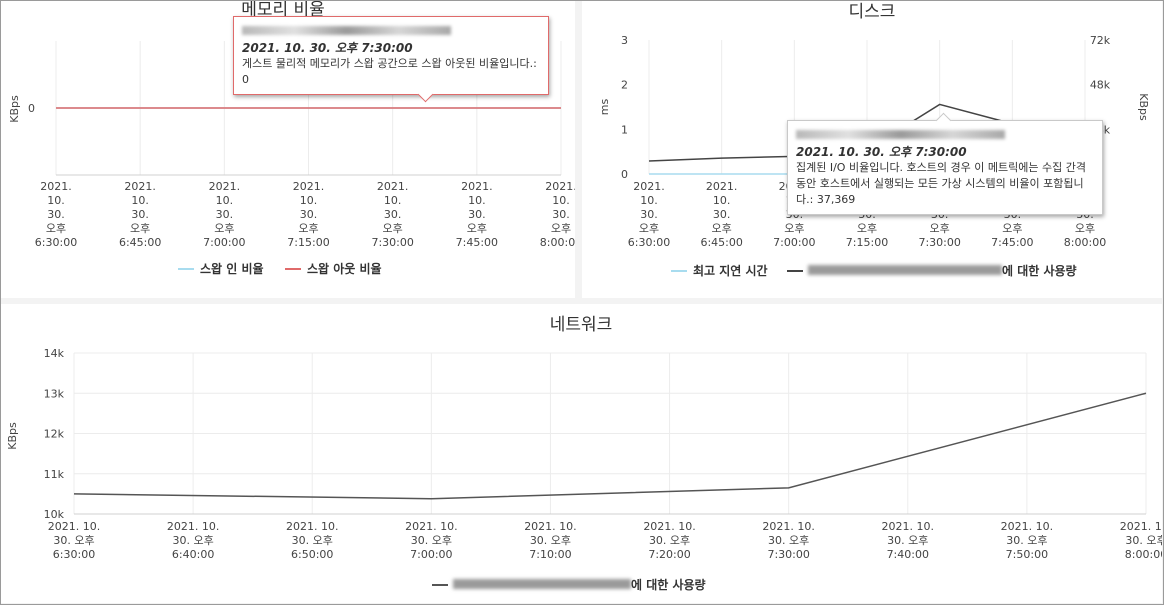 The height and width of the screenshot is (605, 1164). What do you see at coordinates (1100, 40) in the screenshot?
I see `y-tick-label-right: 72k` at bounding box center [1100, 40].